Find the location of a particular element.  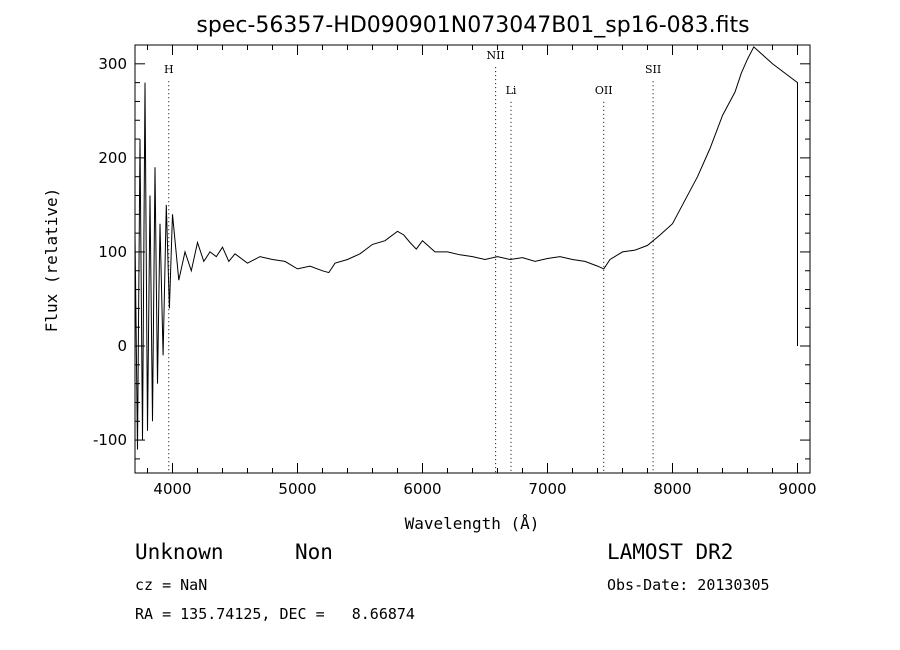

x-tick-label: 5000 is located at coordinates (297, 489).